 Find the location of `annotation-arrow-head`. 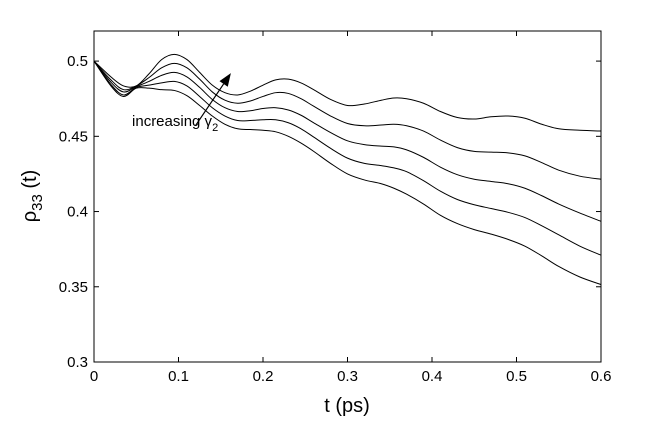

annotation-arrow-head is located at coordinates (225, 80).